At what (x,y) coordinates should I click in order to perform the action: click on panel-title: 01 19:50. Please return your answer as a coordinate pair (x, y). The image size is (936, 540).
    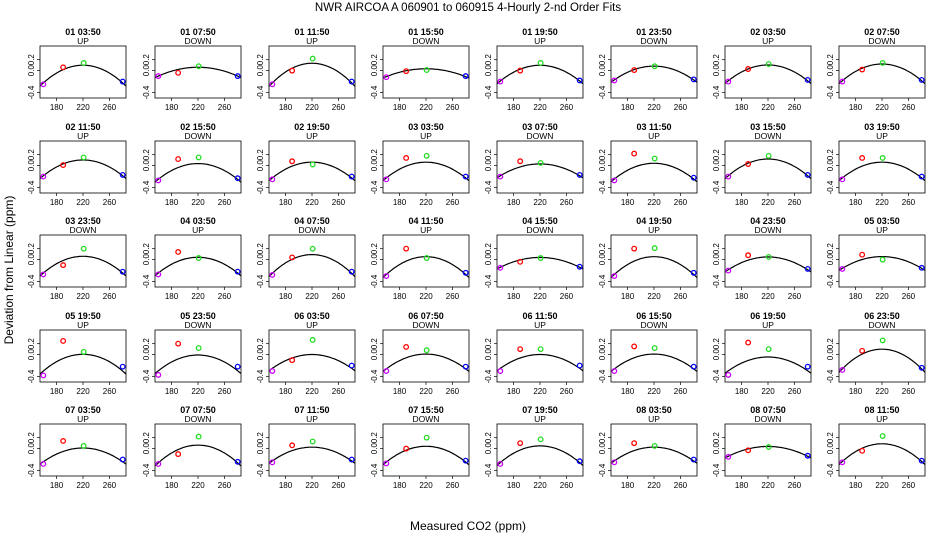
    Looking at the image, I should click on (540, 32).